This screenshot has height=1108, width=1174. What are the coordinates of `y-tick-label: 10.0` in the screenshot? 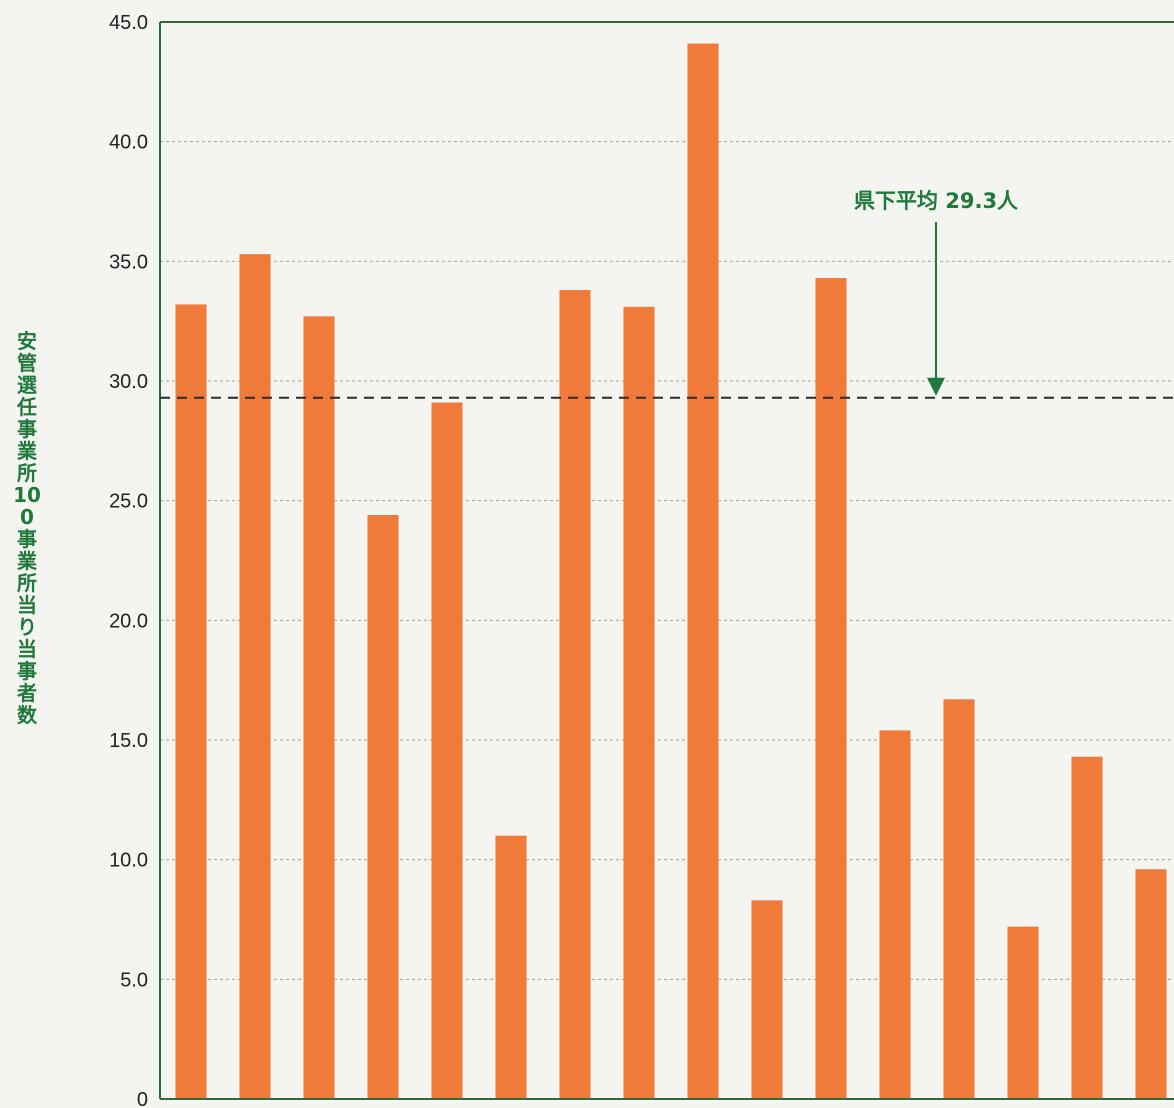 It's located at (128, 861).